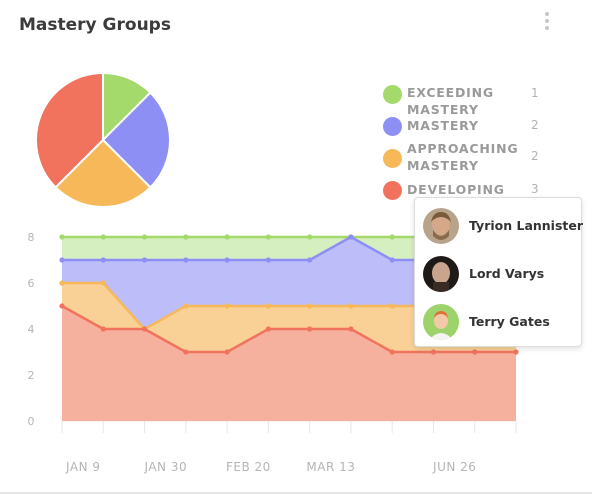  What do you see at coordinates (166, 467) in the screenshot?
I see `x-tick-label: JAN 30` at bounding box center [166, 467].